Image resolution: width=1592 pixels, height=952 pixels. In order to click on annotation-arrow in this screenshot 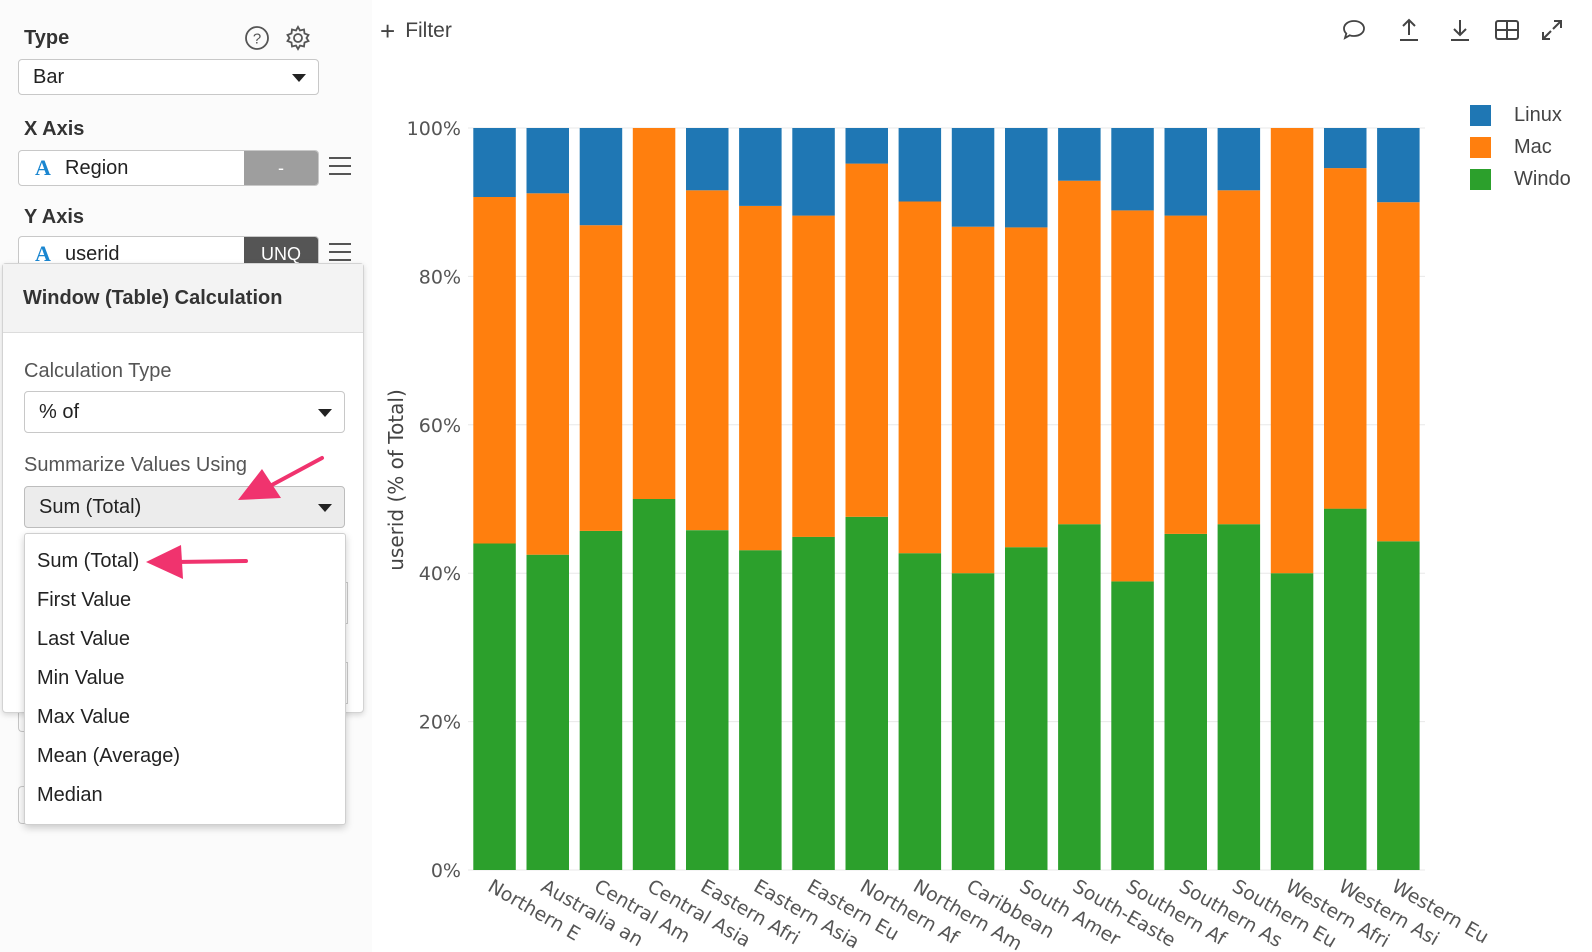, I will do `click(197, 562)`.